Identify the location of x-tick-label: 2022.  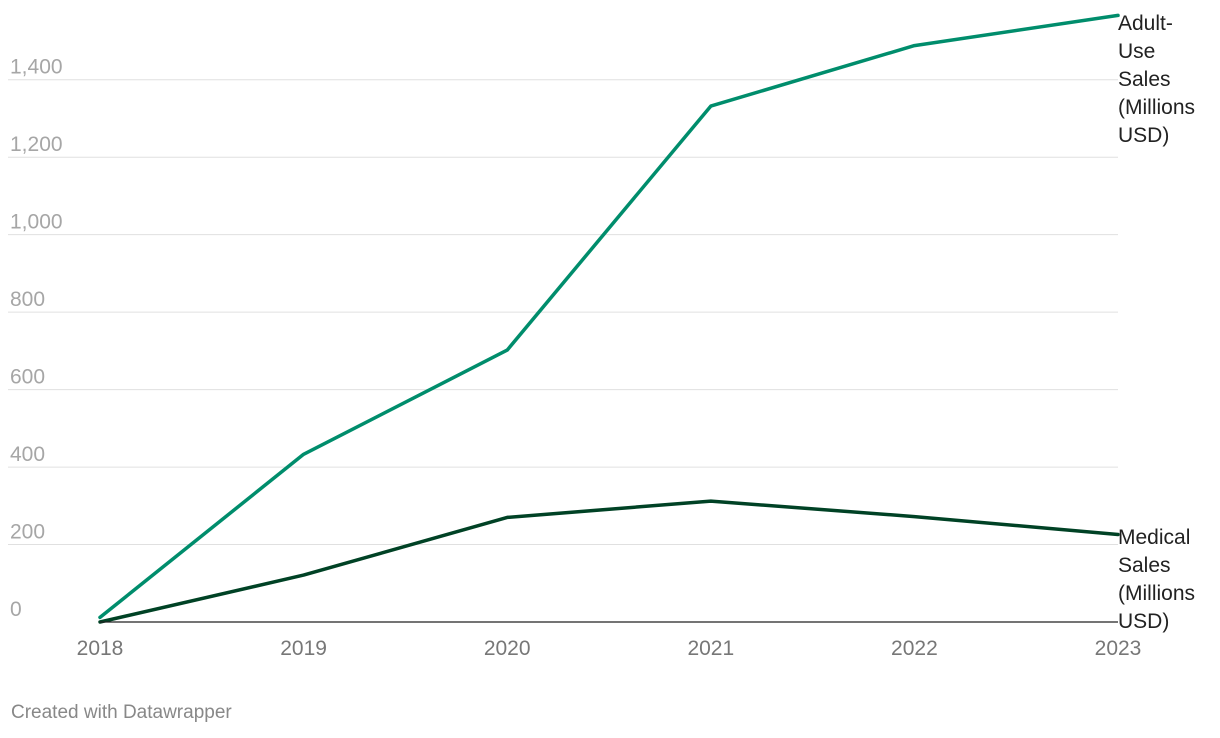
(914, 648).